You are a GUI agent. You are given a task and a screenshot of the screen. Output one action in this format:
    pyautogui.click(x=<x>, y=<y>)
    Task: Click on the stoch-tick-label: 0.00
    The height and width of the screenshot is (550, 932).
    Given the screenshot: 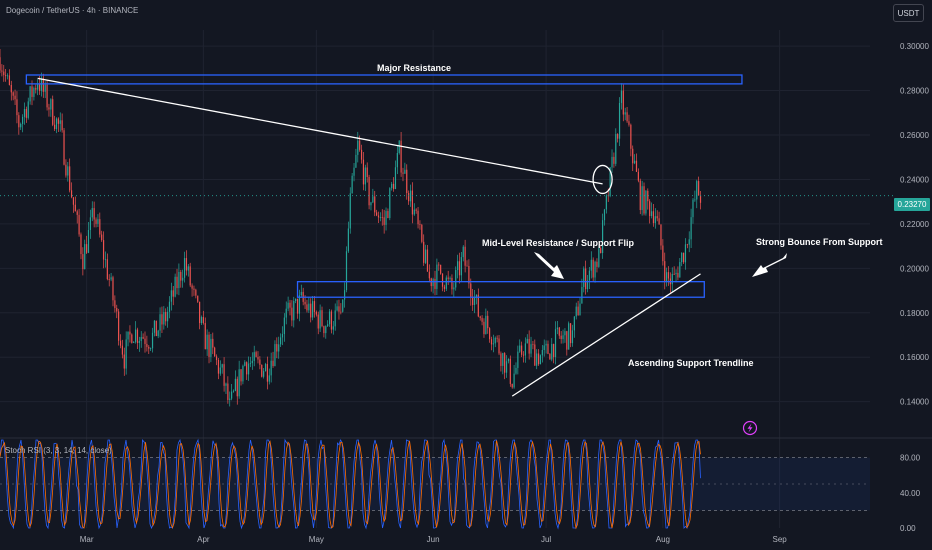 What is the action you would take?
    pyautogui.click(x=908, y=528)
    